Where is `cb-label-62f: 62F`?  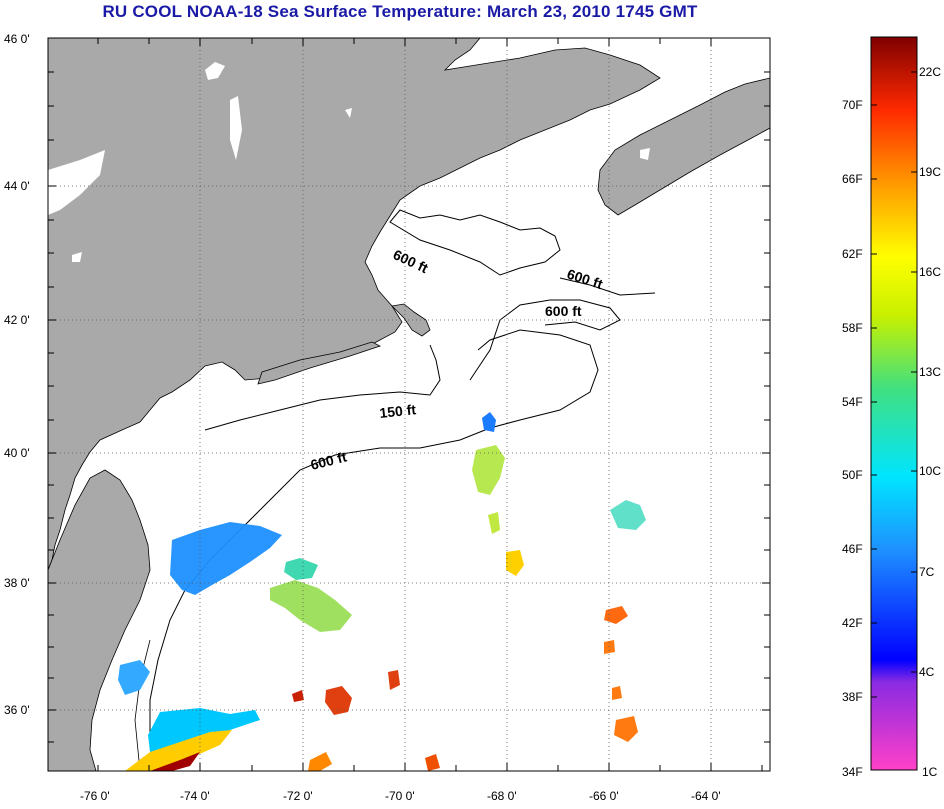
cb-label-62f: 62F is located at coordinates (852, 254).